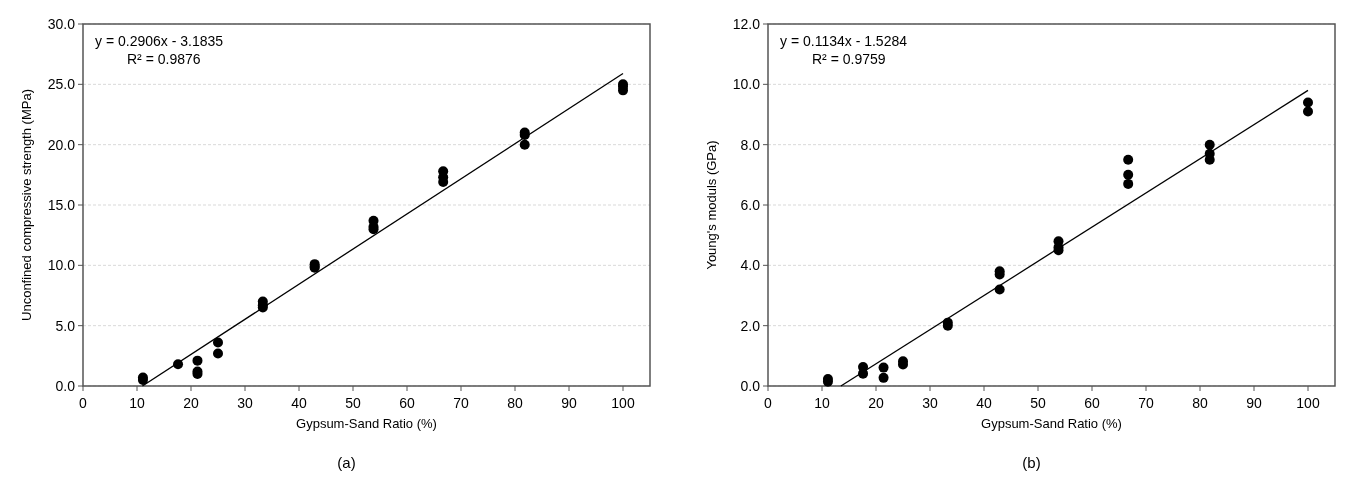 The image size is (1371, 478). Describe the element at coordinates (711, 205) in the screenshot. I see `y-axis-title: Young's moduls (GPa)` at that location.